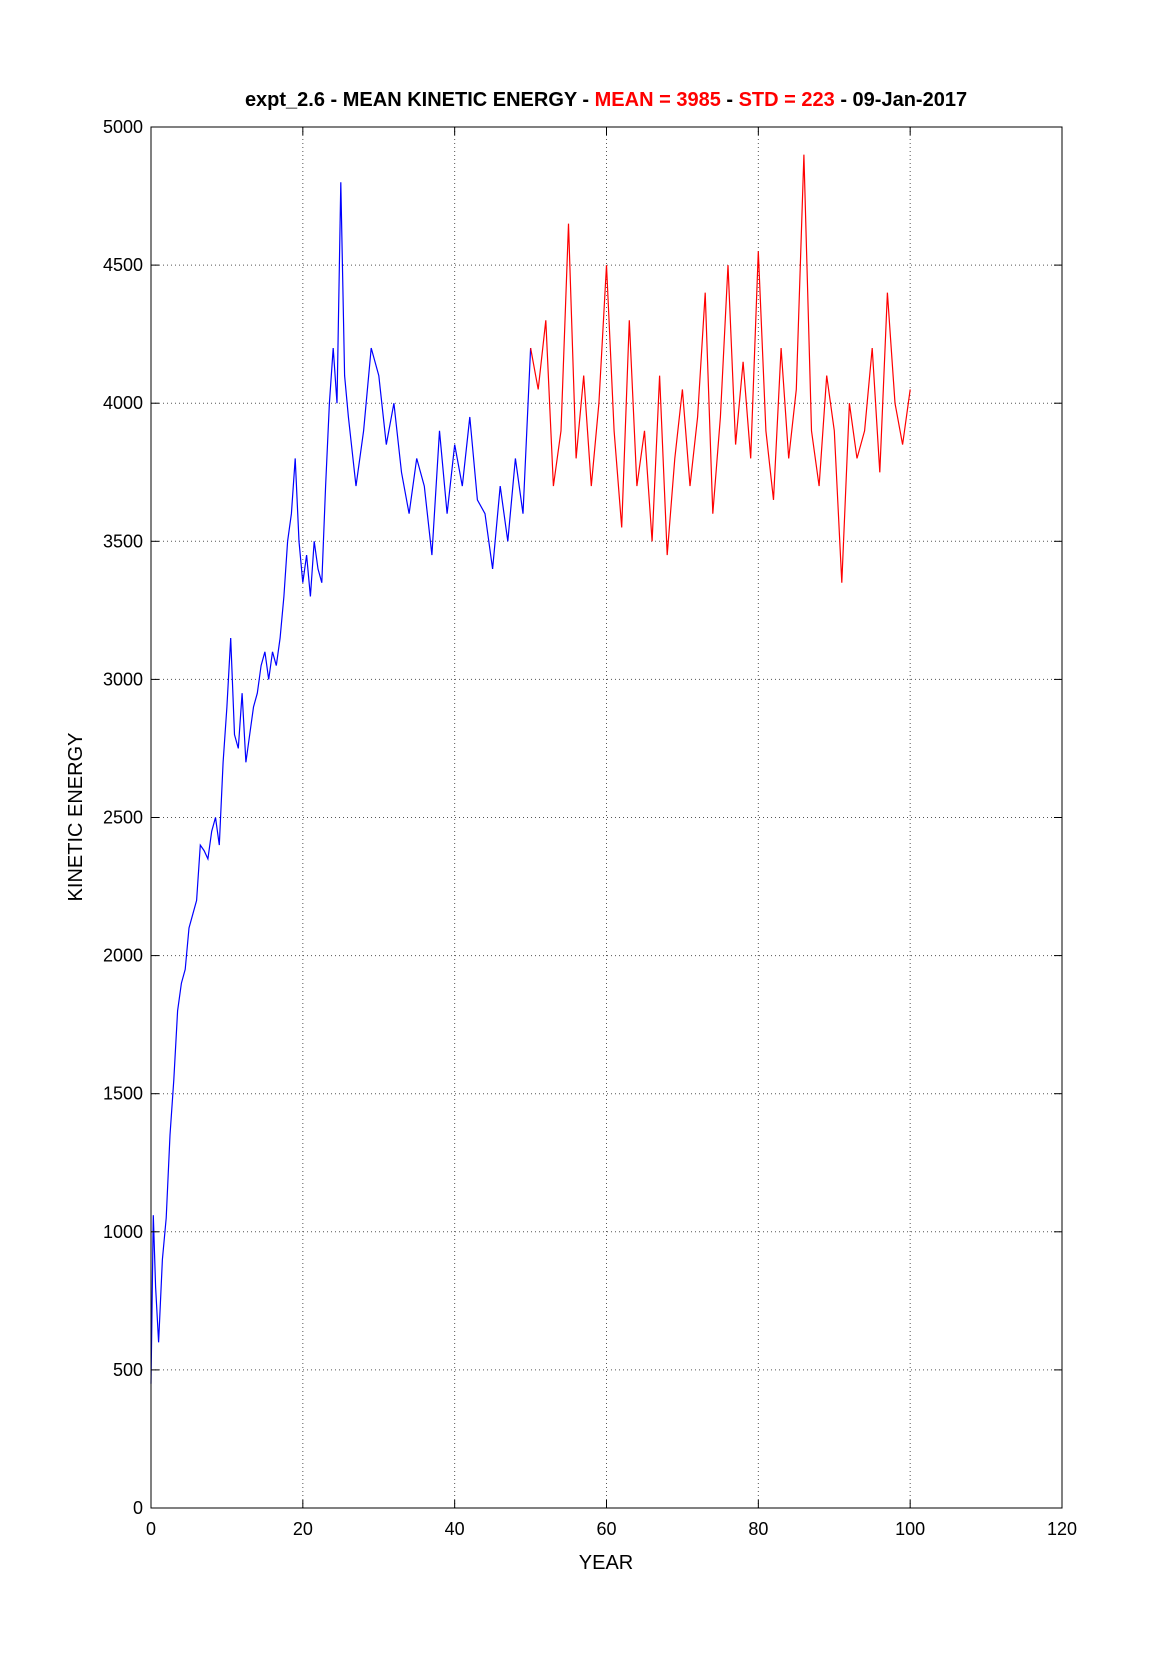  Describe the element at coordinates (123, 541) in the screenshot. I see `y-tick-label: 3500` at that location.